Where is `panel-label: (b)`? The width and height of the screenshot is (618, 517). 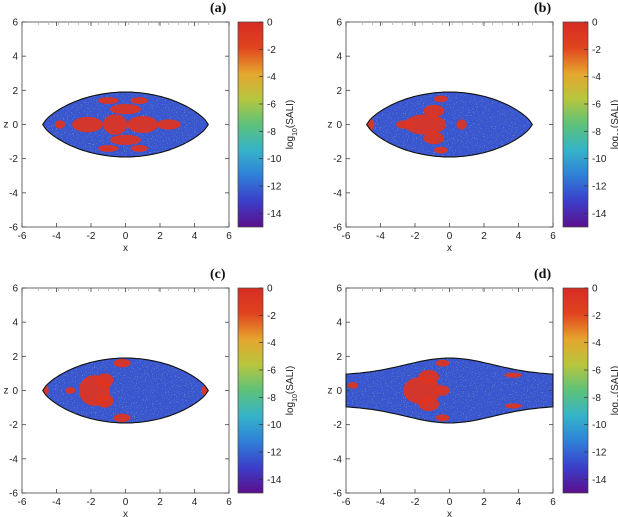
panel-label: (b) is located at coordinates (542, 8).